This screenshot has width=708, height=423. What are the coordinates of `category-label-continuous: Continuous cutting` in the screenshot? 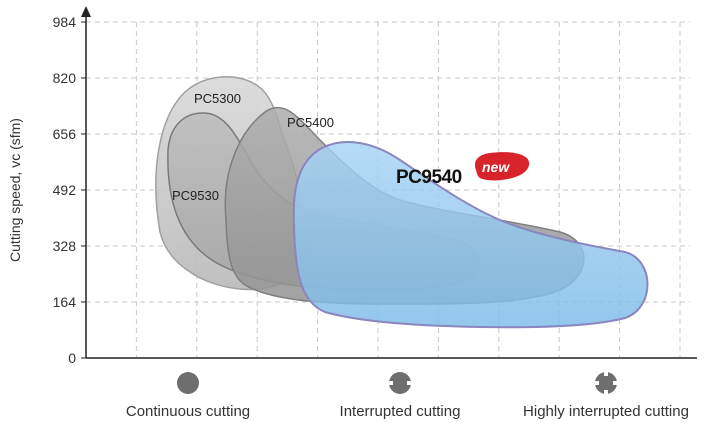 It's located at (188, 411).